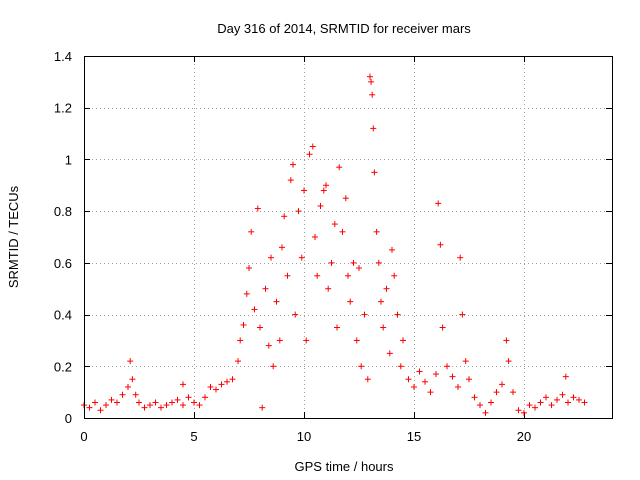  What do you see at coordinates (68, 418) in the screenshot?
I see `y-tick-label: 0` at bounding box center [68, 418].